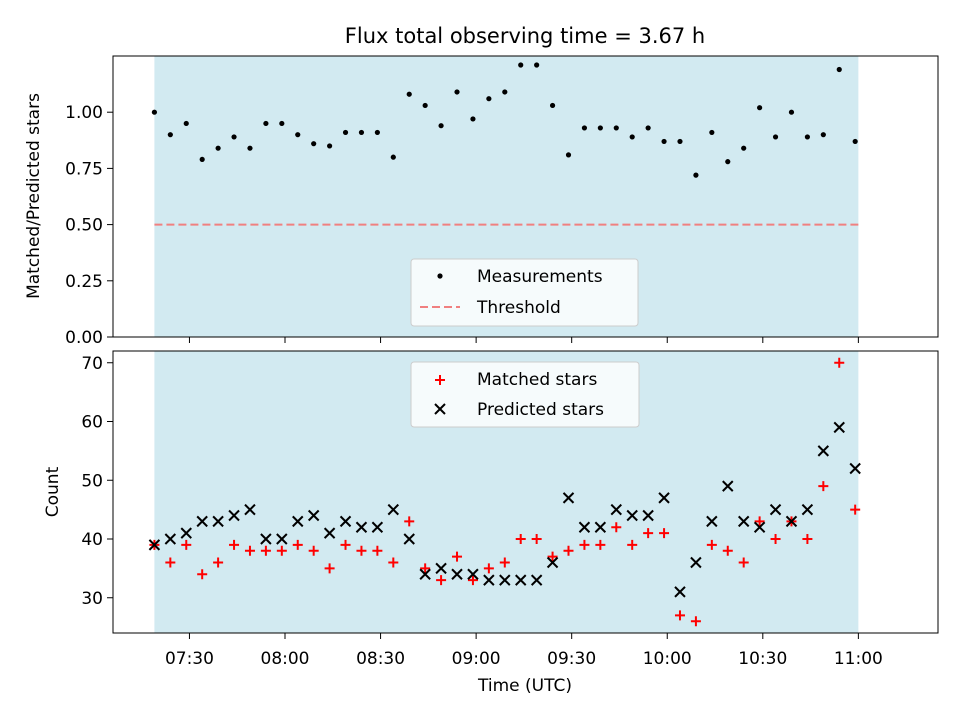 This screenshot has height=720, width=960. I want to click on xtick-label: 09:00, so click(476, 659).